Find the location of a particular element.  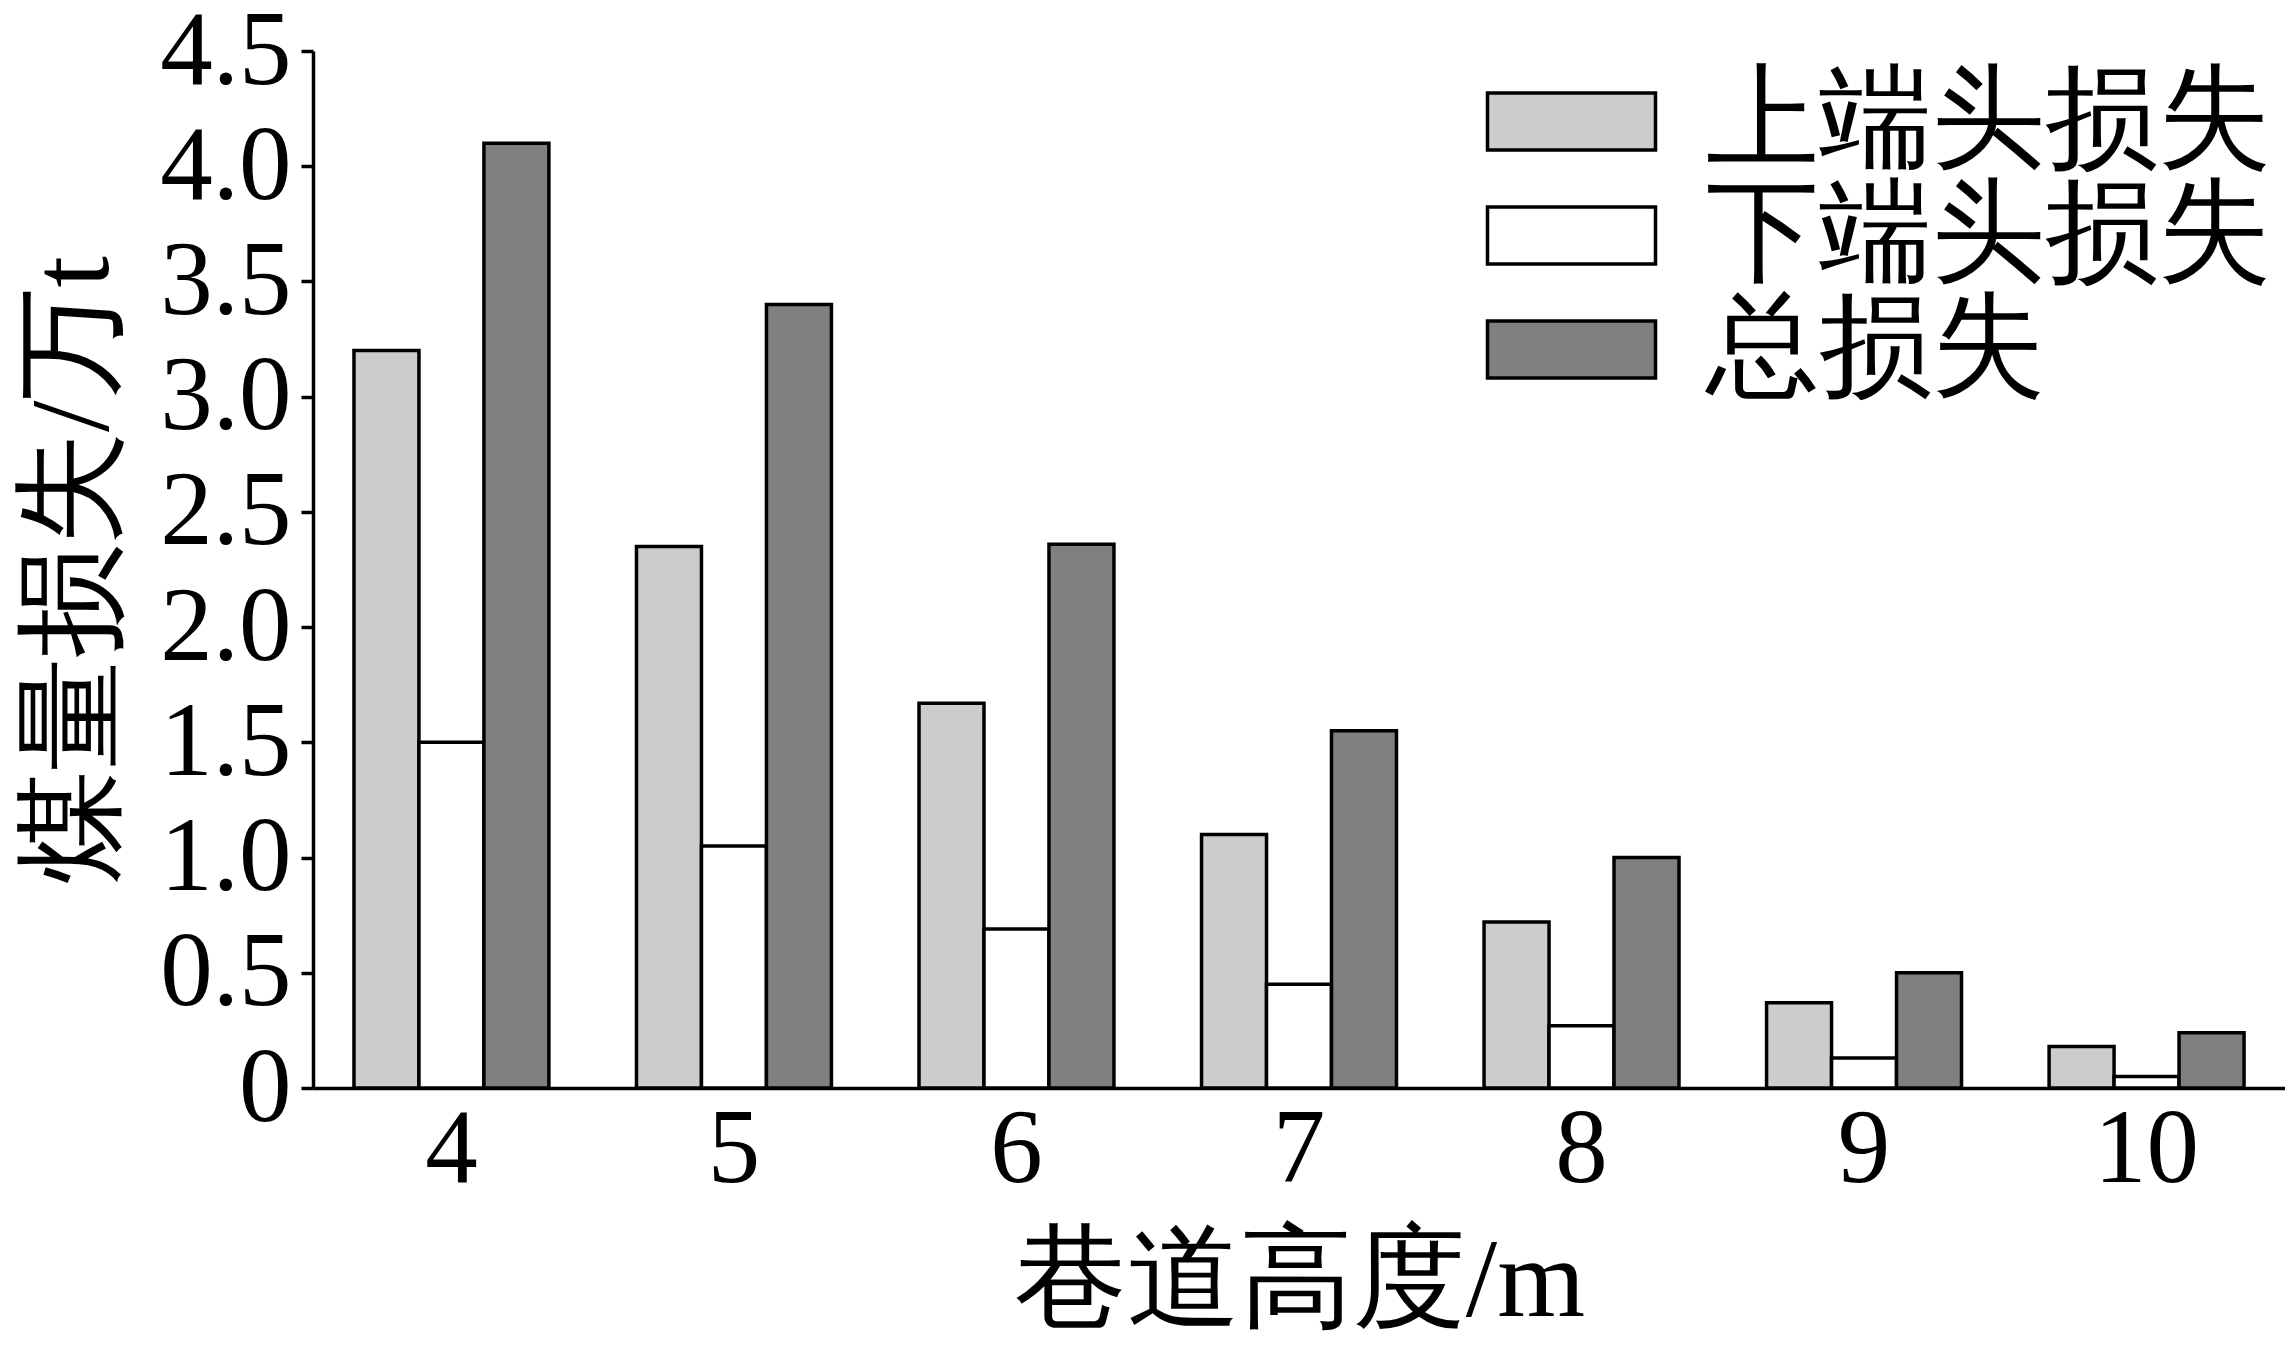

x-tick-label: 9 is located at coordinates (1864, 1146).